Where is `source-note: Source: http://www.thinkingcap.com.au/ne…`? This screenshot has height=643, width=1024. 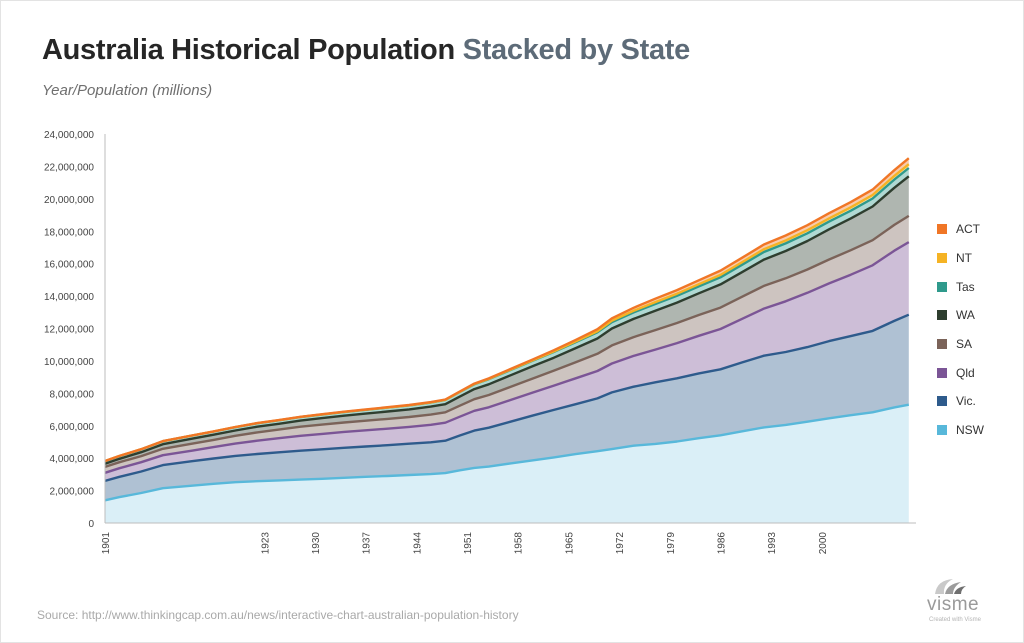
source-note: Source: http://www.thinkingcap.com.au/ne… is located at coordinates (278, 615).